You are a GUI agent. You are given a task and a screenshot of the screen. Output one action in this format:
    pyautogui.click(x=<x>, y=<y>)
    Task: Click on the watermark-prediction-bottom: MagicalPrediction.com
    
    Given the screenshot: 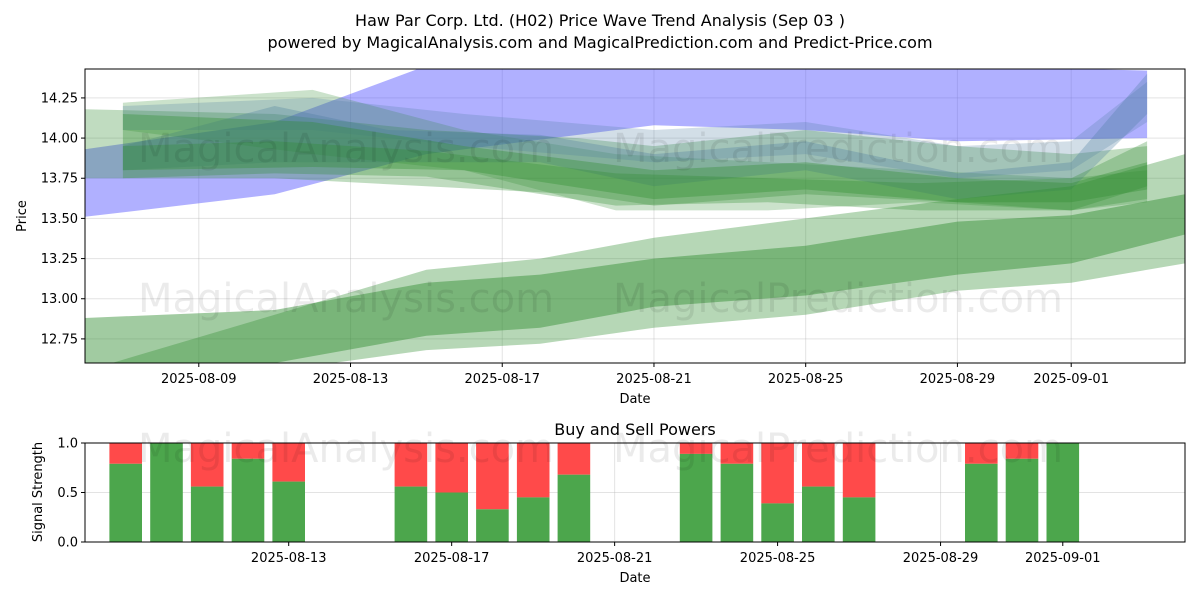 What is the action you would take?
    pyautogui.click(x=838, y=449)
    